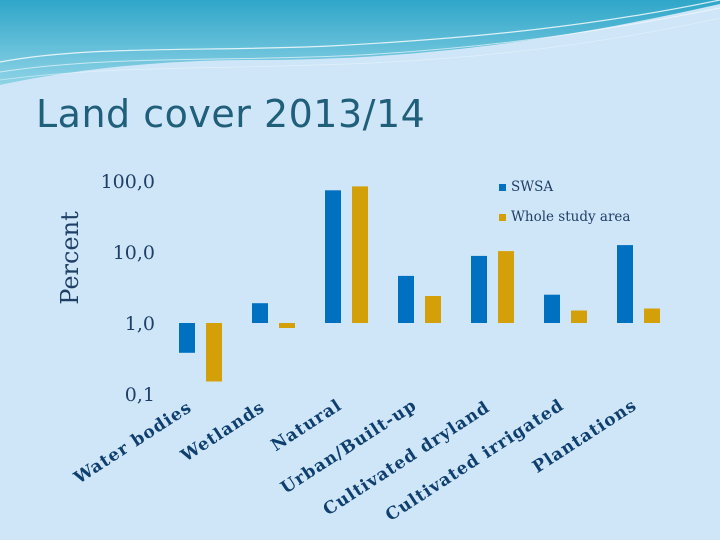  What do you see at coordinates (140, 395) in the screenshot?
I see `y-tick-label: 0,1` at bounding box center [140, 395].